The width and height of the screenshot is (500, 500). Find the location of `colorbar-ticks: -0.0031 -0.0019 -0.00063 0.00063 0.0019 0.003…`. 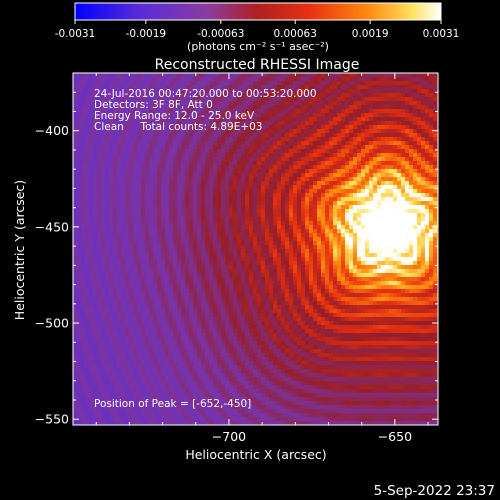

colorbar-ticks: -0.0031 -0.0019 -0.00063 0.00063 0.0019 0.003… is located at coordinates (257, 30).